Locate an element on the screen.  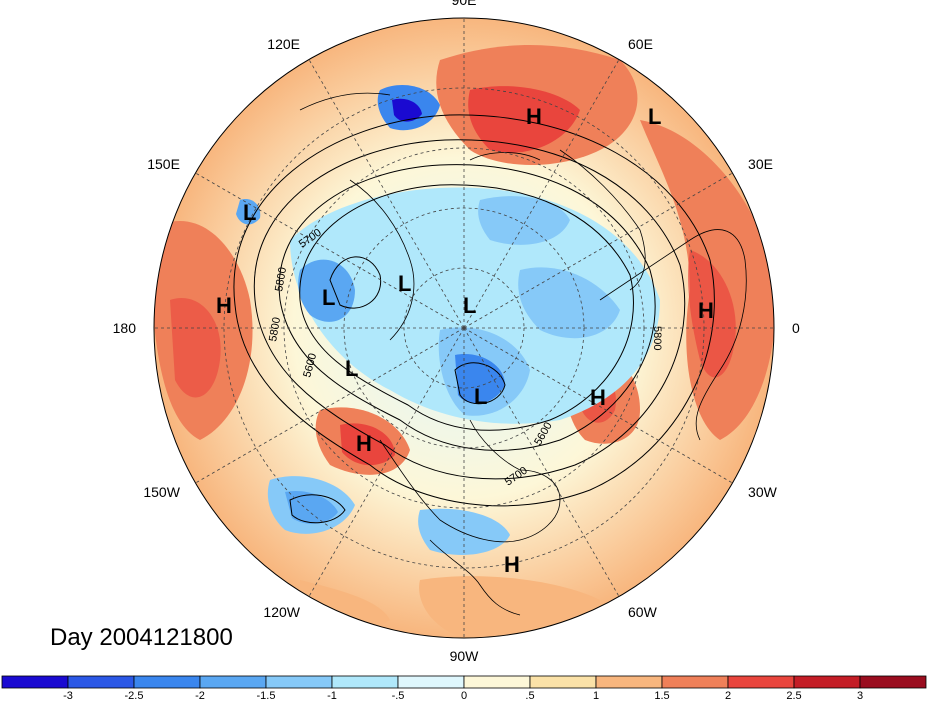
colorbar-label: 1 is located at coordinates (596, 696).